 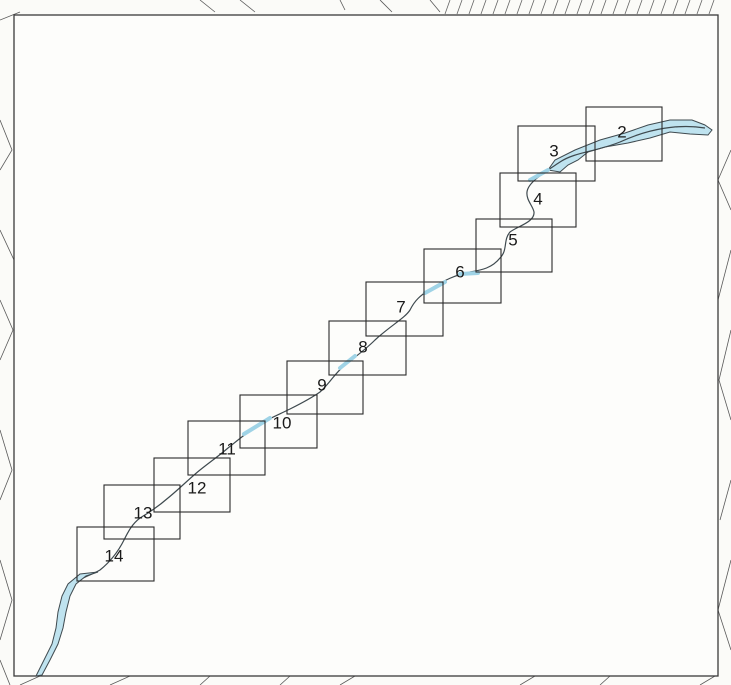 I want to click on tile-label: 10, so click(x=282, y=422).